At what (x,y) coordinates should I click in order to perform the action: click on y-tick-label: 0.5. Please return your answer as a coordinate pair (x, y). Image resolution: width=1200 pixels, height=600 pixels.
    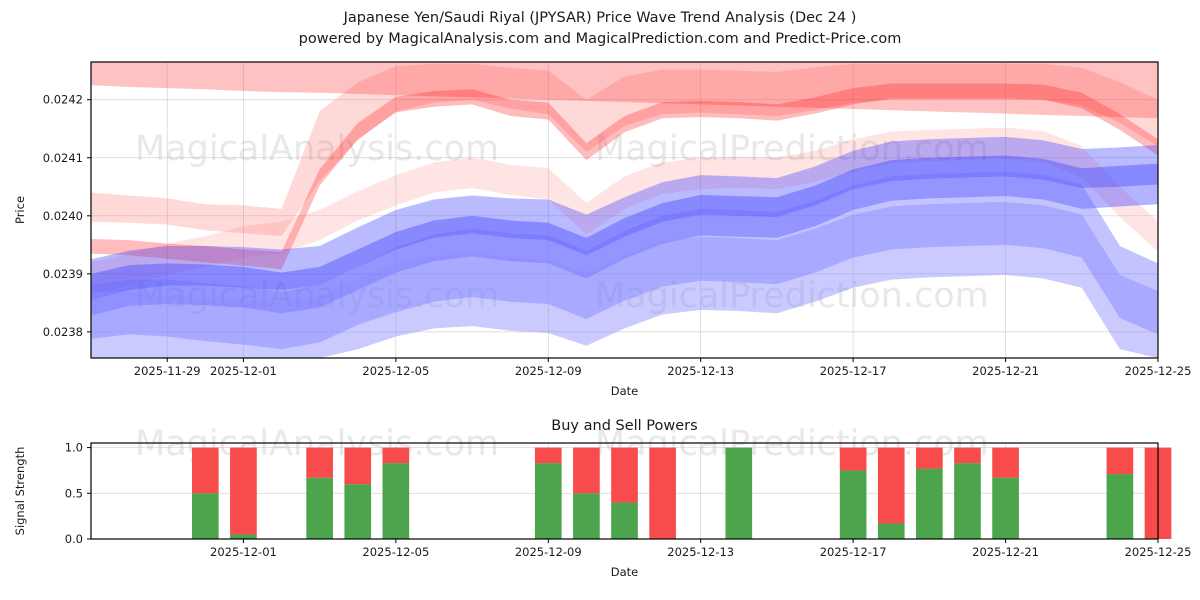
    Looking at the image, I should click on (74, 493).